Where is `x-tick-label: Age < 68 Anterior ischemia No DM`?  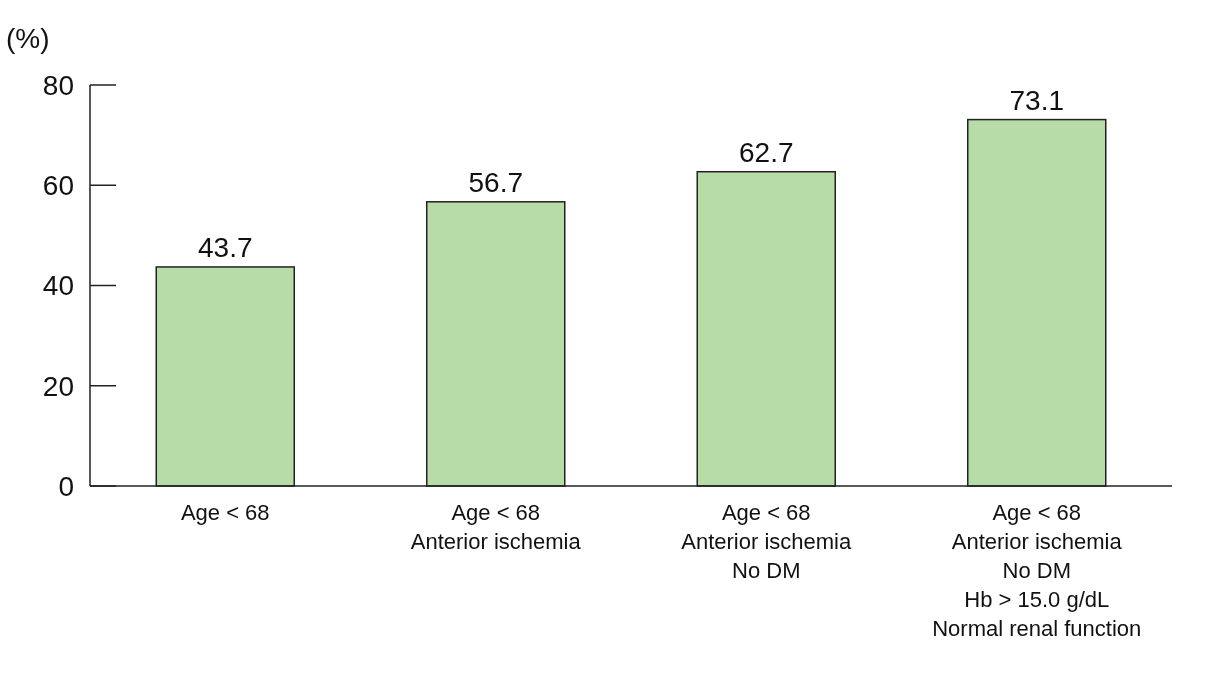 x-tick-label: Age < 68 Anterior ischemia No DM is located at coordinates (766, 541).